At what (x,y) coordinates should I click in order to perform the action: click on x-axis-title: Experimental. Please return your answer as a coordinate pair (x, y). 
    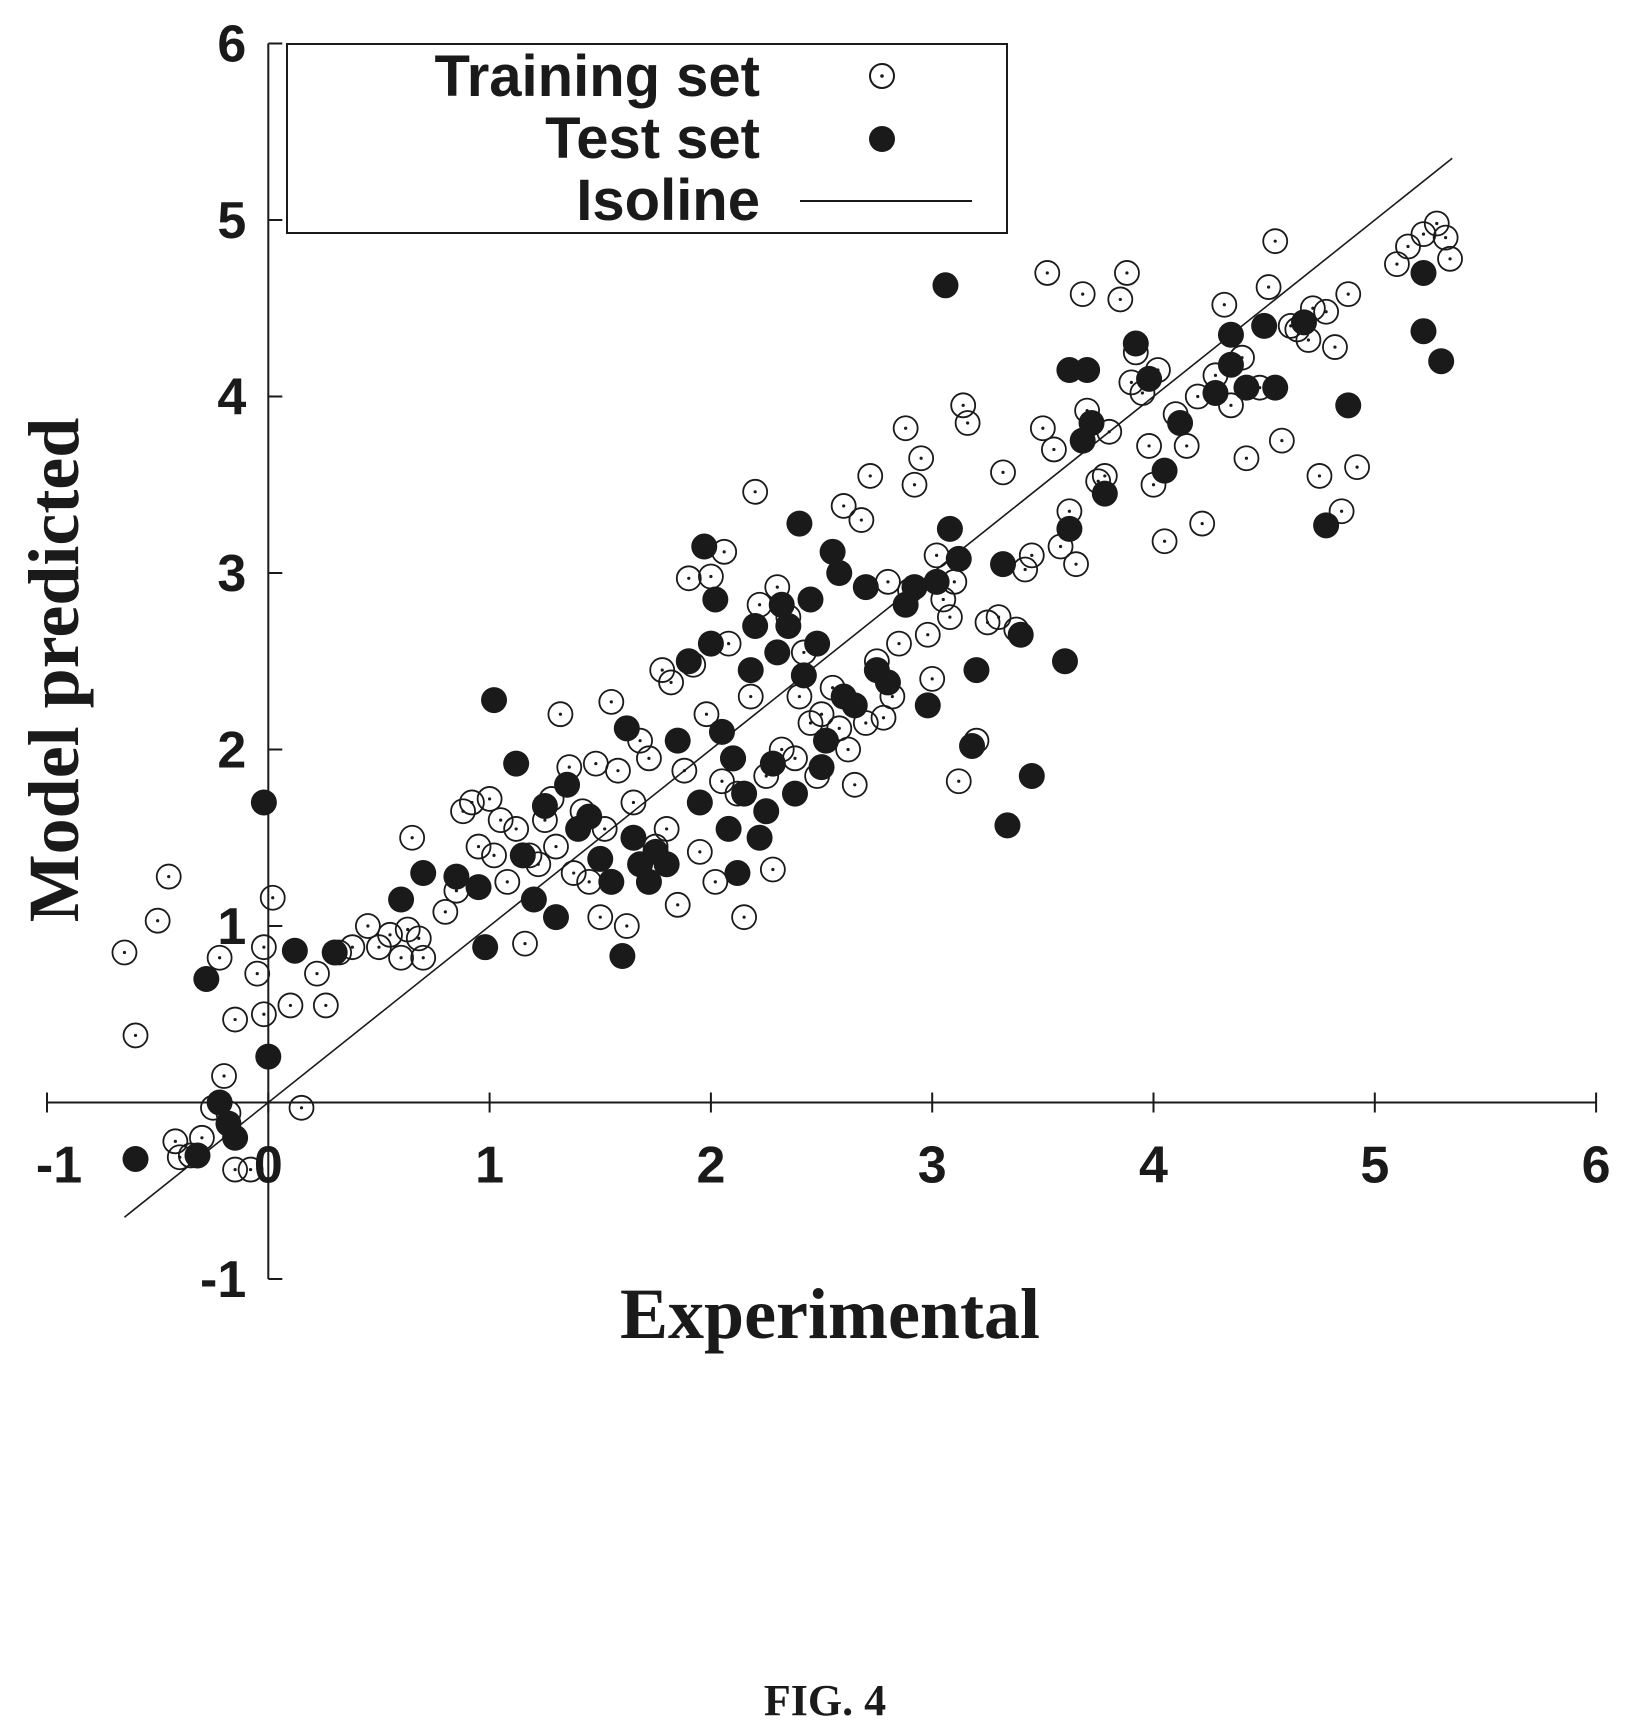
    Looking at the image, I should click on (830, 1314).